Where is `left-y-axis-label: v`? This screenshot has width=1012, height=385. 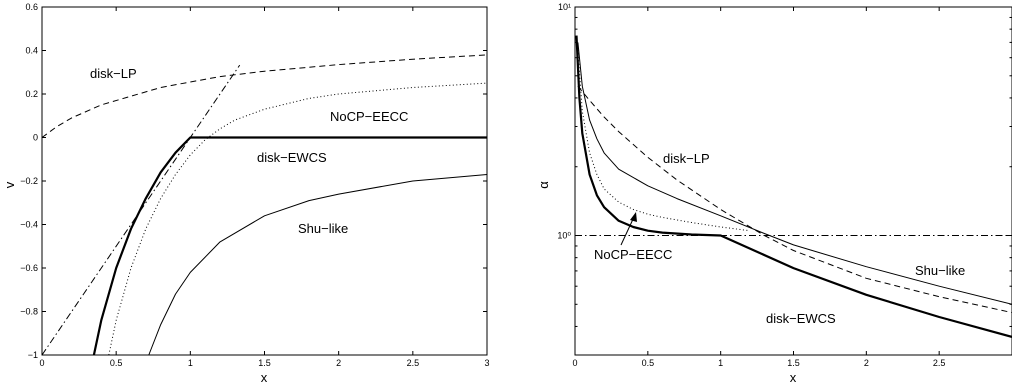 left-y-axis-label: v is located at coordinates (9, 184).